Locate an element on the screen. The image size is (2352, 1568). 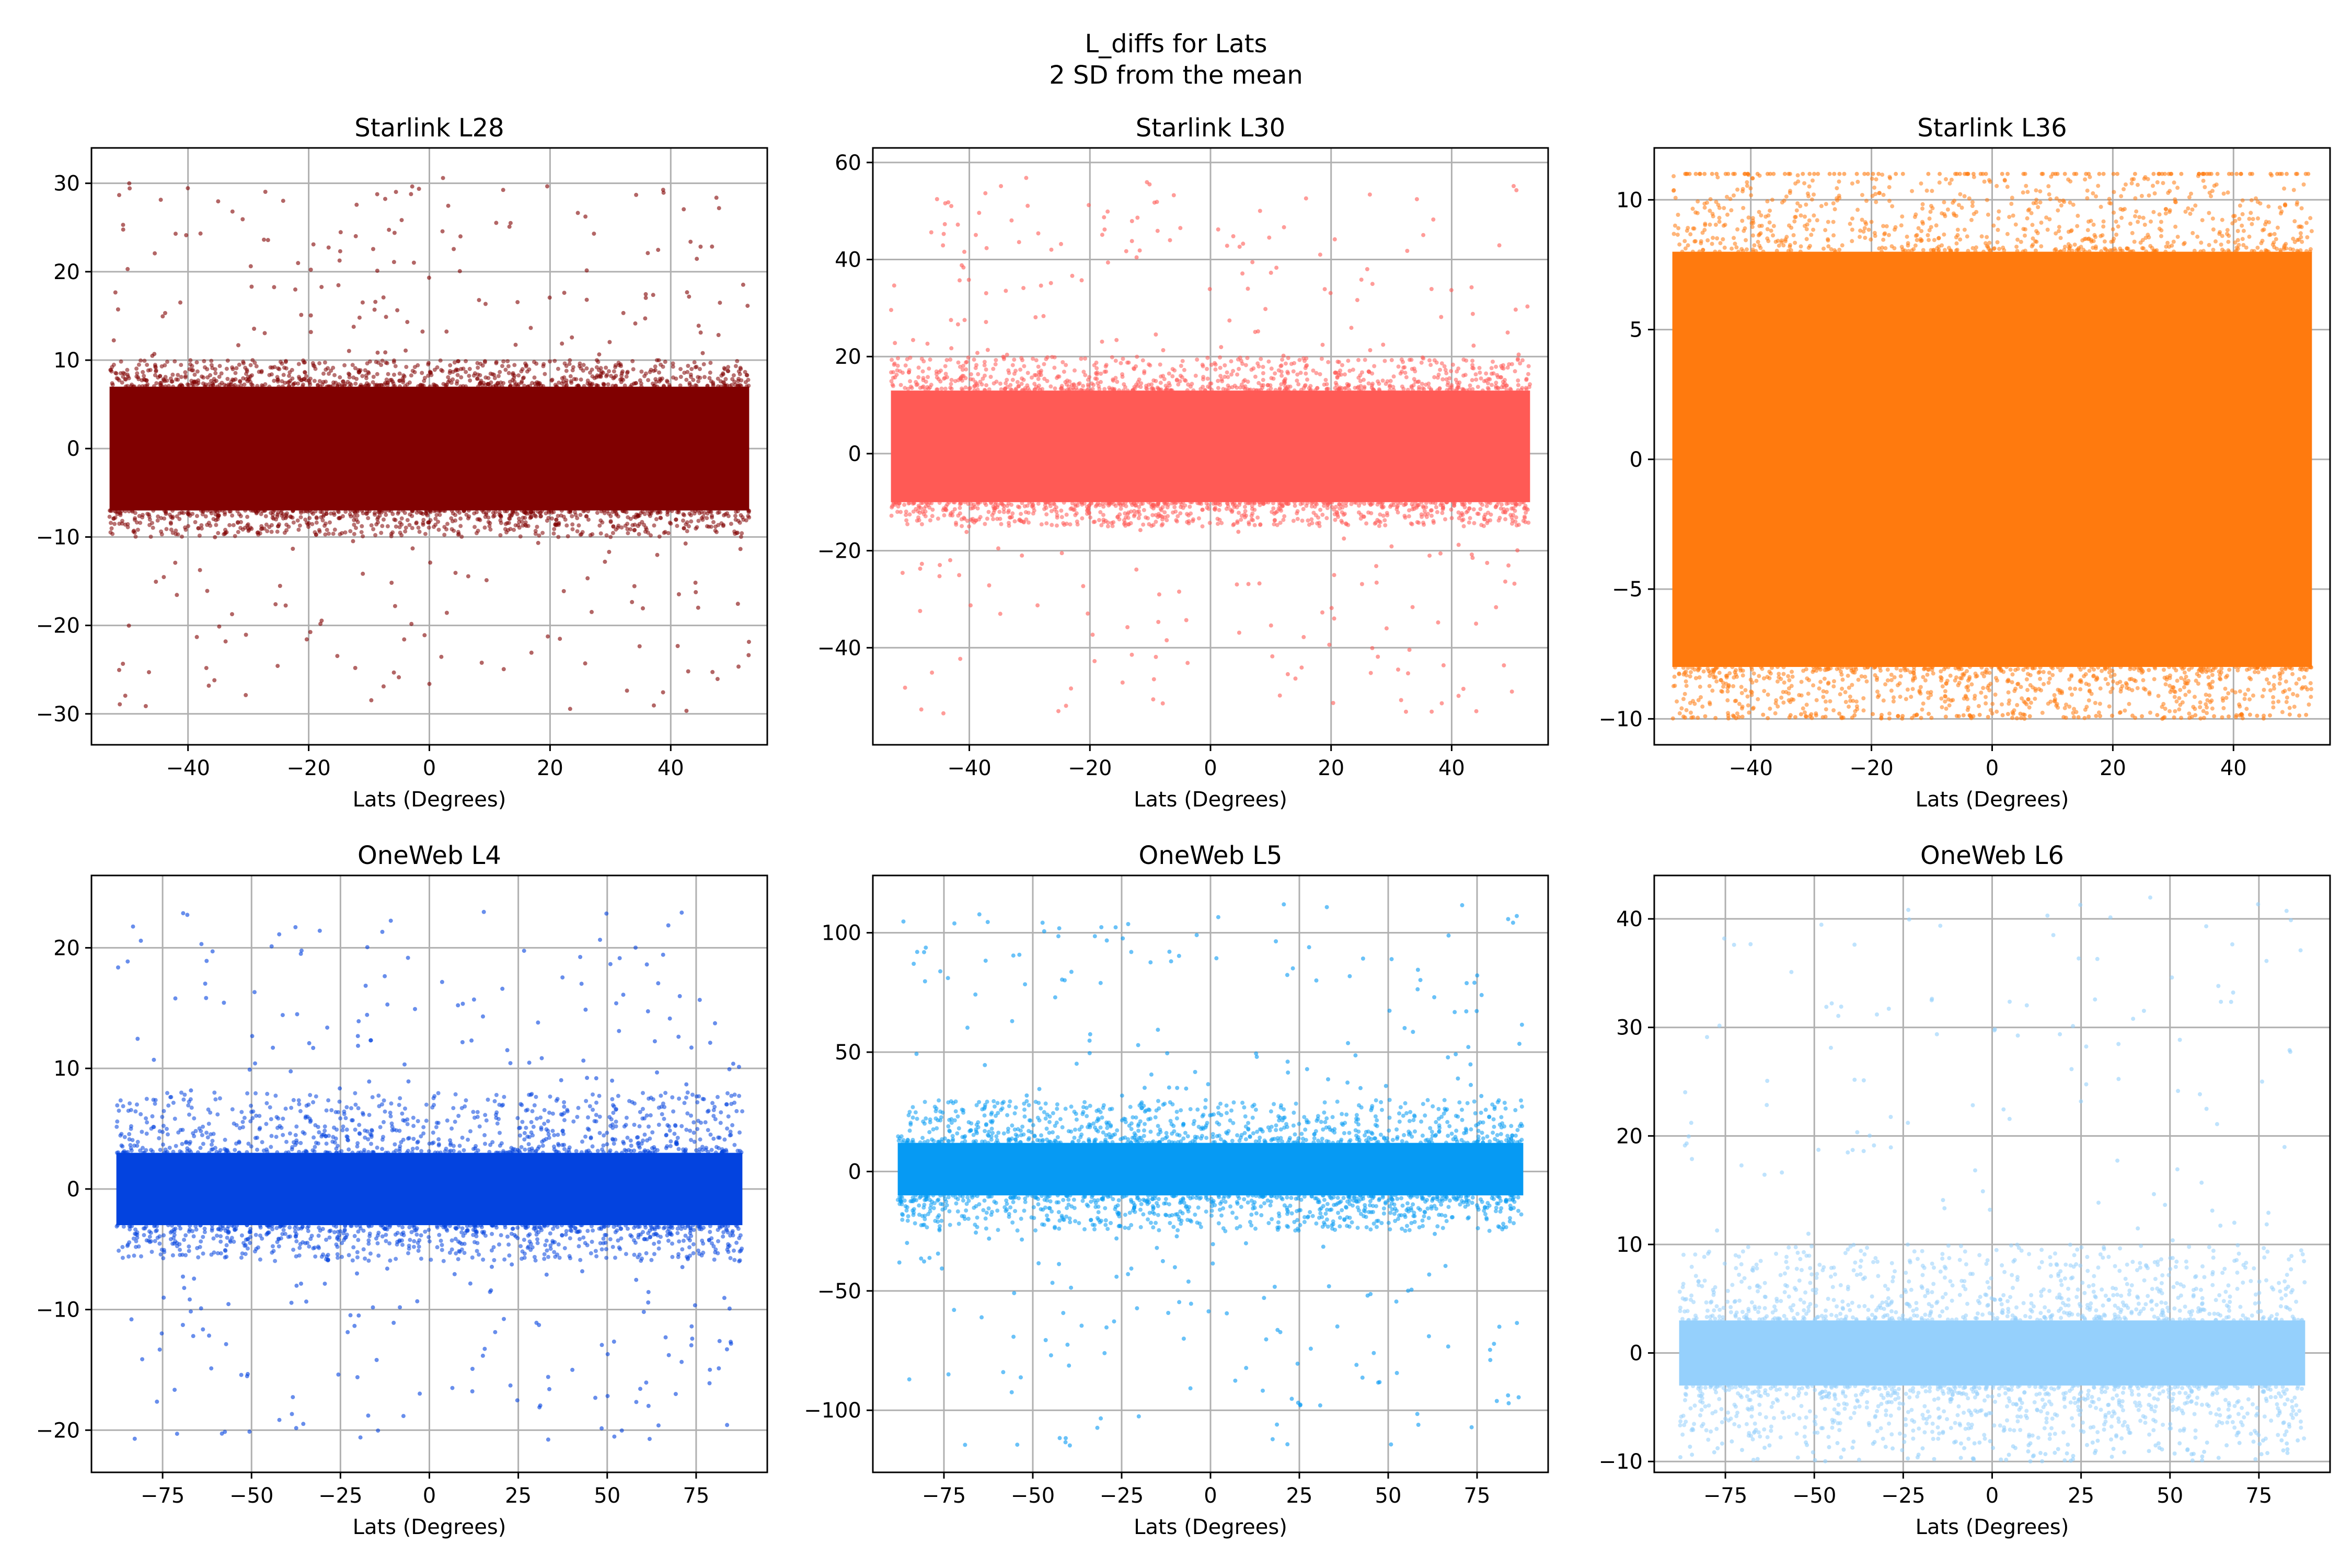
y-tick-label: 10 is located at coordinates (66, 361).